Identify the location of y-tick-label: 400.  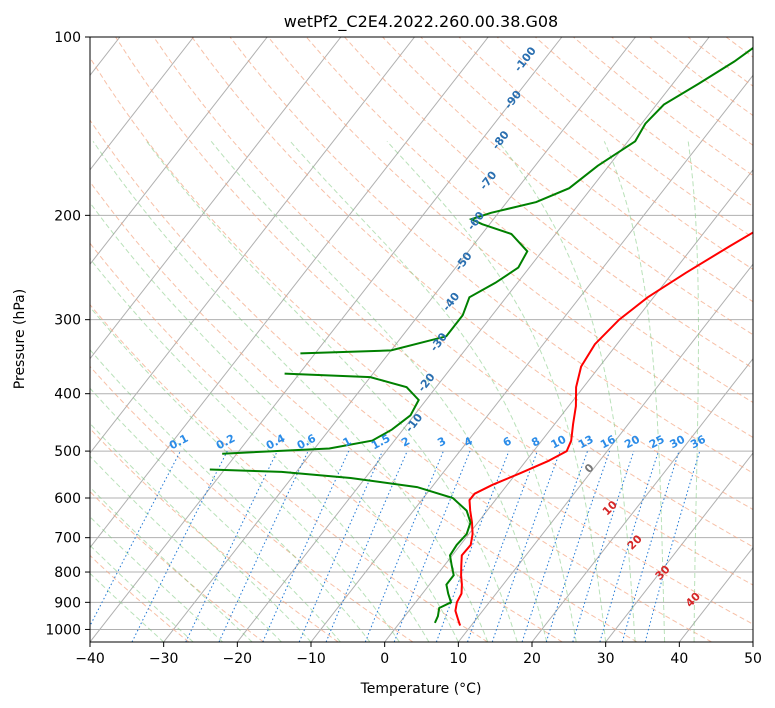
(67, 395).